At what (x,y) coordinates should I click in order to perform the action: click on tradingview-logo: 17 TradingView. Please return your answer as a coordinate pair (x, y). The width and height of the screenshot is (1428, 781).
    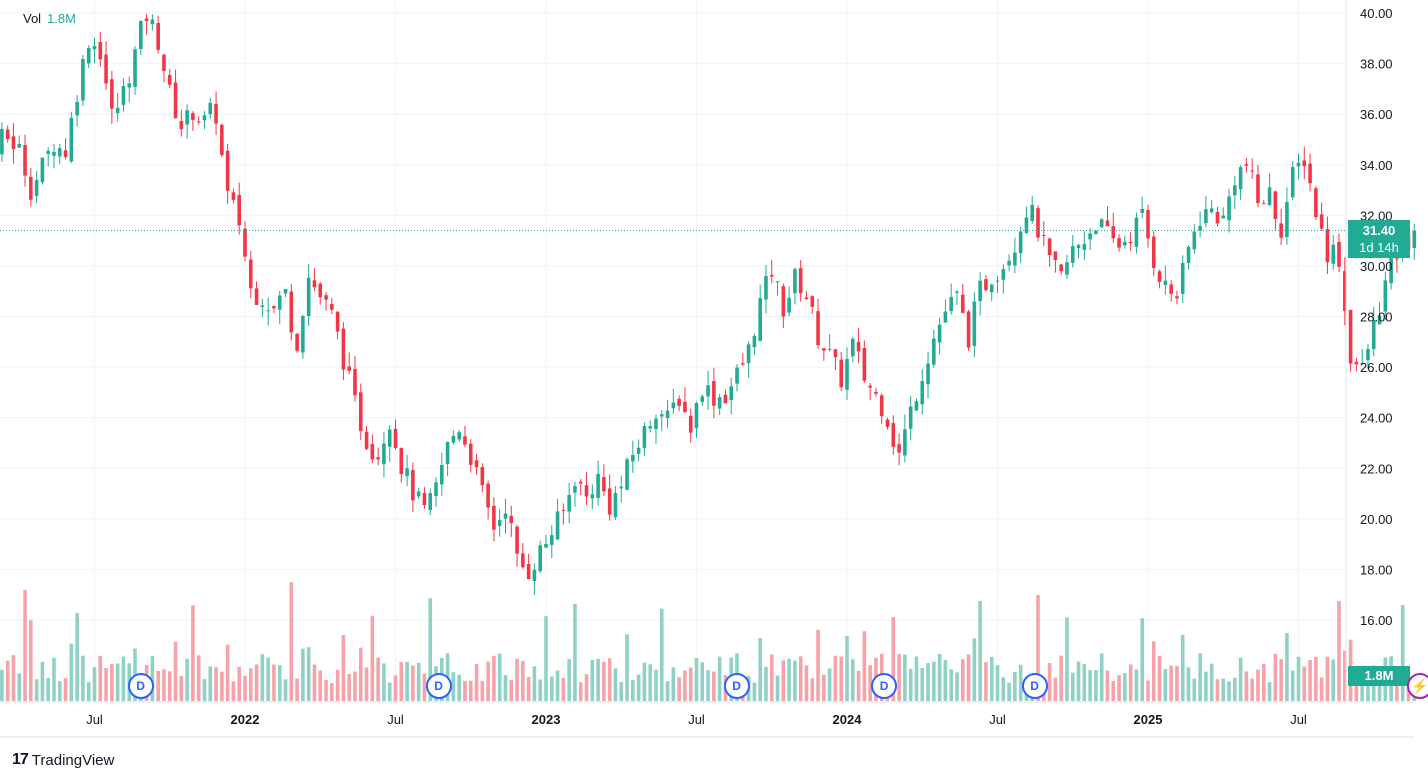
    Looking at the image, I should click on (63, 760).